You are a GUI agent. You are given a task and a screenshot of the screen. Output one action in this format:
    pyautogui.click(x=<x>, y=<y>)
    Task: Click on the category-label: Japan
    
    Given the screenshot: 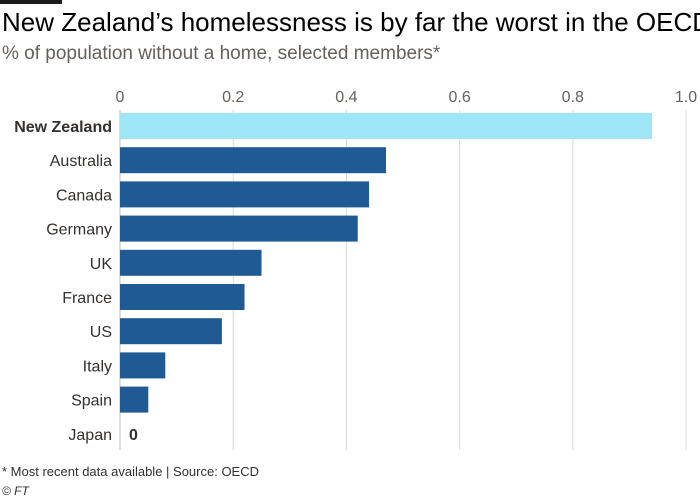 What is the action you would take?
    pyautogui.click(x=90, y=435)
    